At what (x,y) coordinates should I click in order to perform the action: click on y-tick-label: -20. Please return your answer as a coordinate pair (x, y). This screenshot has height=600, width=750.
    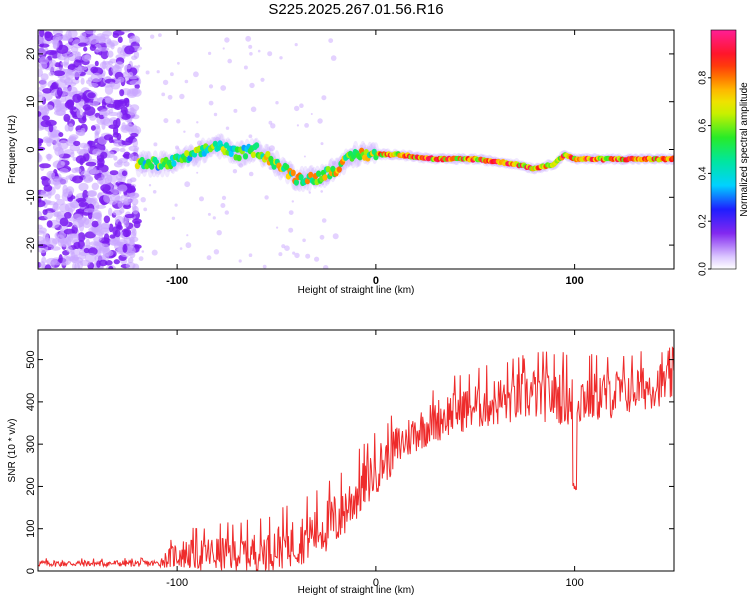
    Looking at the image, I should click on (31, 245).